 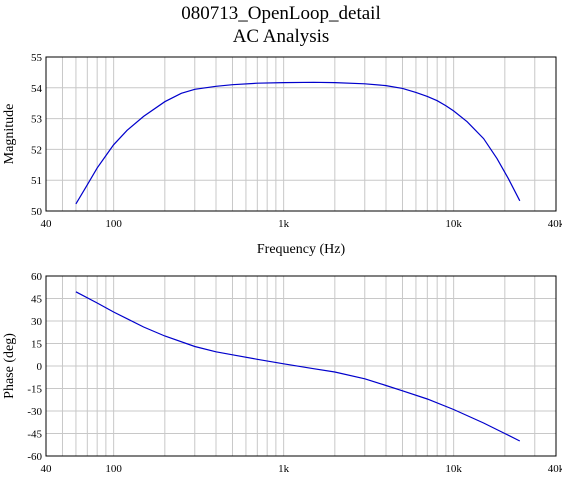 I want to click on y-tick-label: 15, so click(x=37, y=345).